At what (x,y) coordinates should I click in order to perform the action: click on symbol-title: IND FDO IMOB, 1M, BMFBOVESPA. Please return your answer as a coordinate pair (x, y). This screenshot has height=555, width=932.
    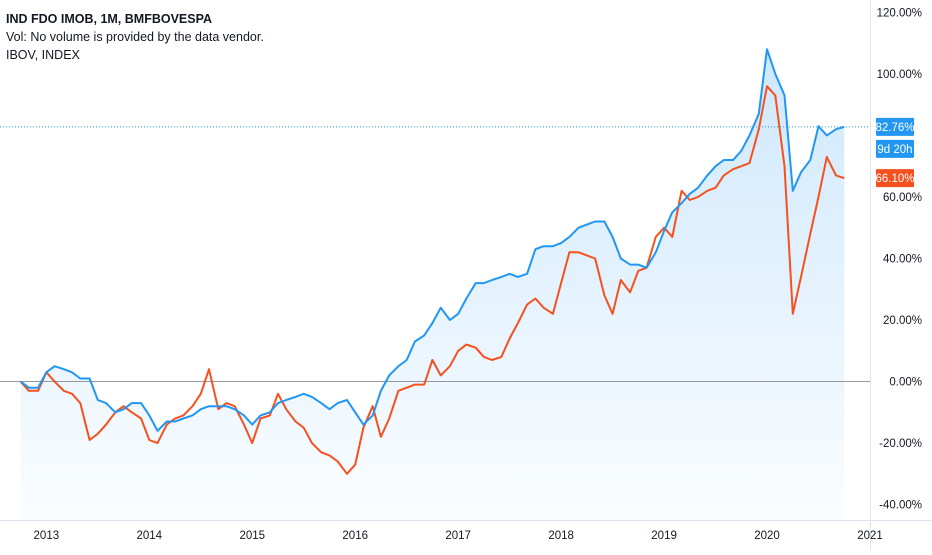
    Looking at the image, I should click on (109, 19).